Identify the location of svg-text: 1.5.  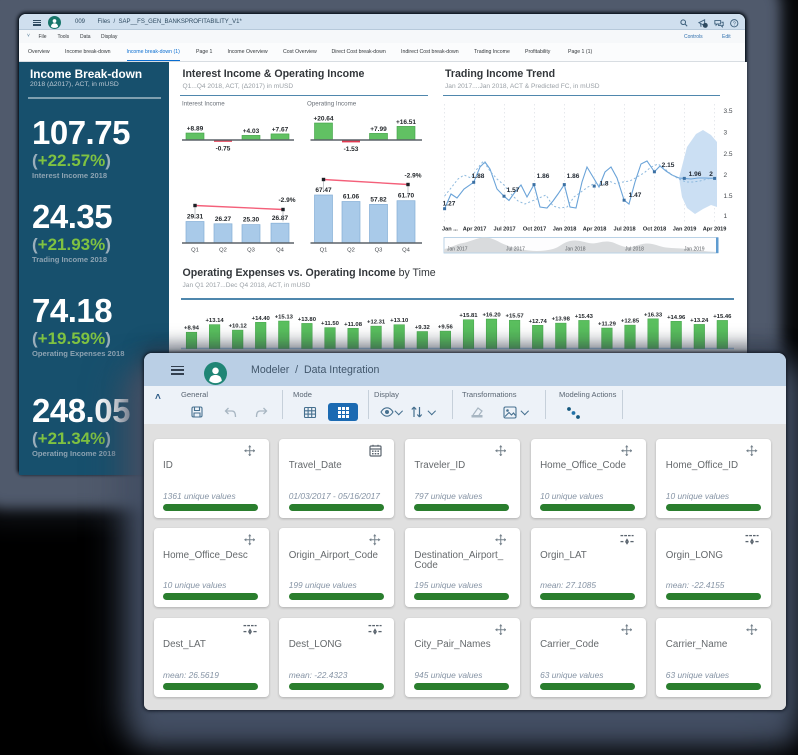
(728, 196).